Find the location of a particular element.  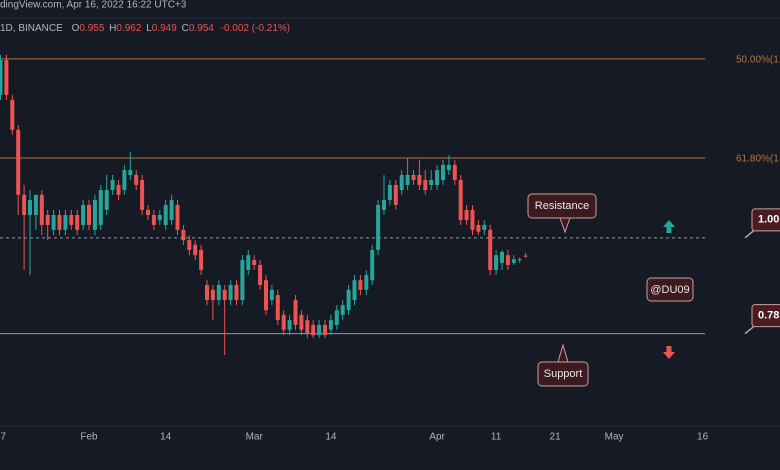

x-tick-label: May is located at coordinates (614, 437).